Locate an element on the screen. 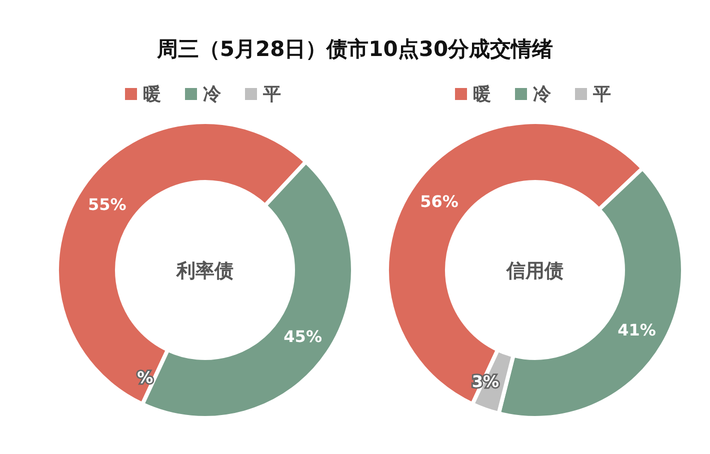 The height and width of the screenshot is (454, 710). data-label: 41% is located at coordinates (637, 330).